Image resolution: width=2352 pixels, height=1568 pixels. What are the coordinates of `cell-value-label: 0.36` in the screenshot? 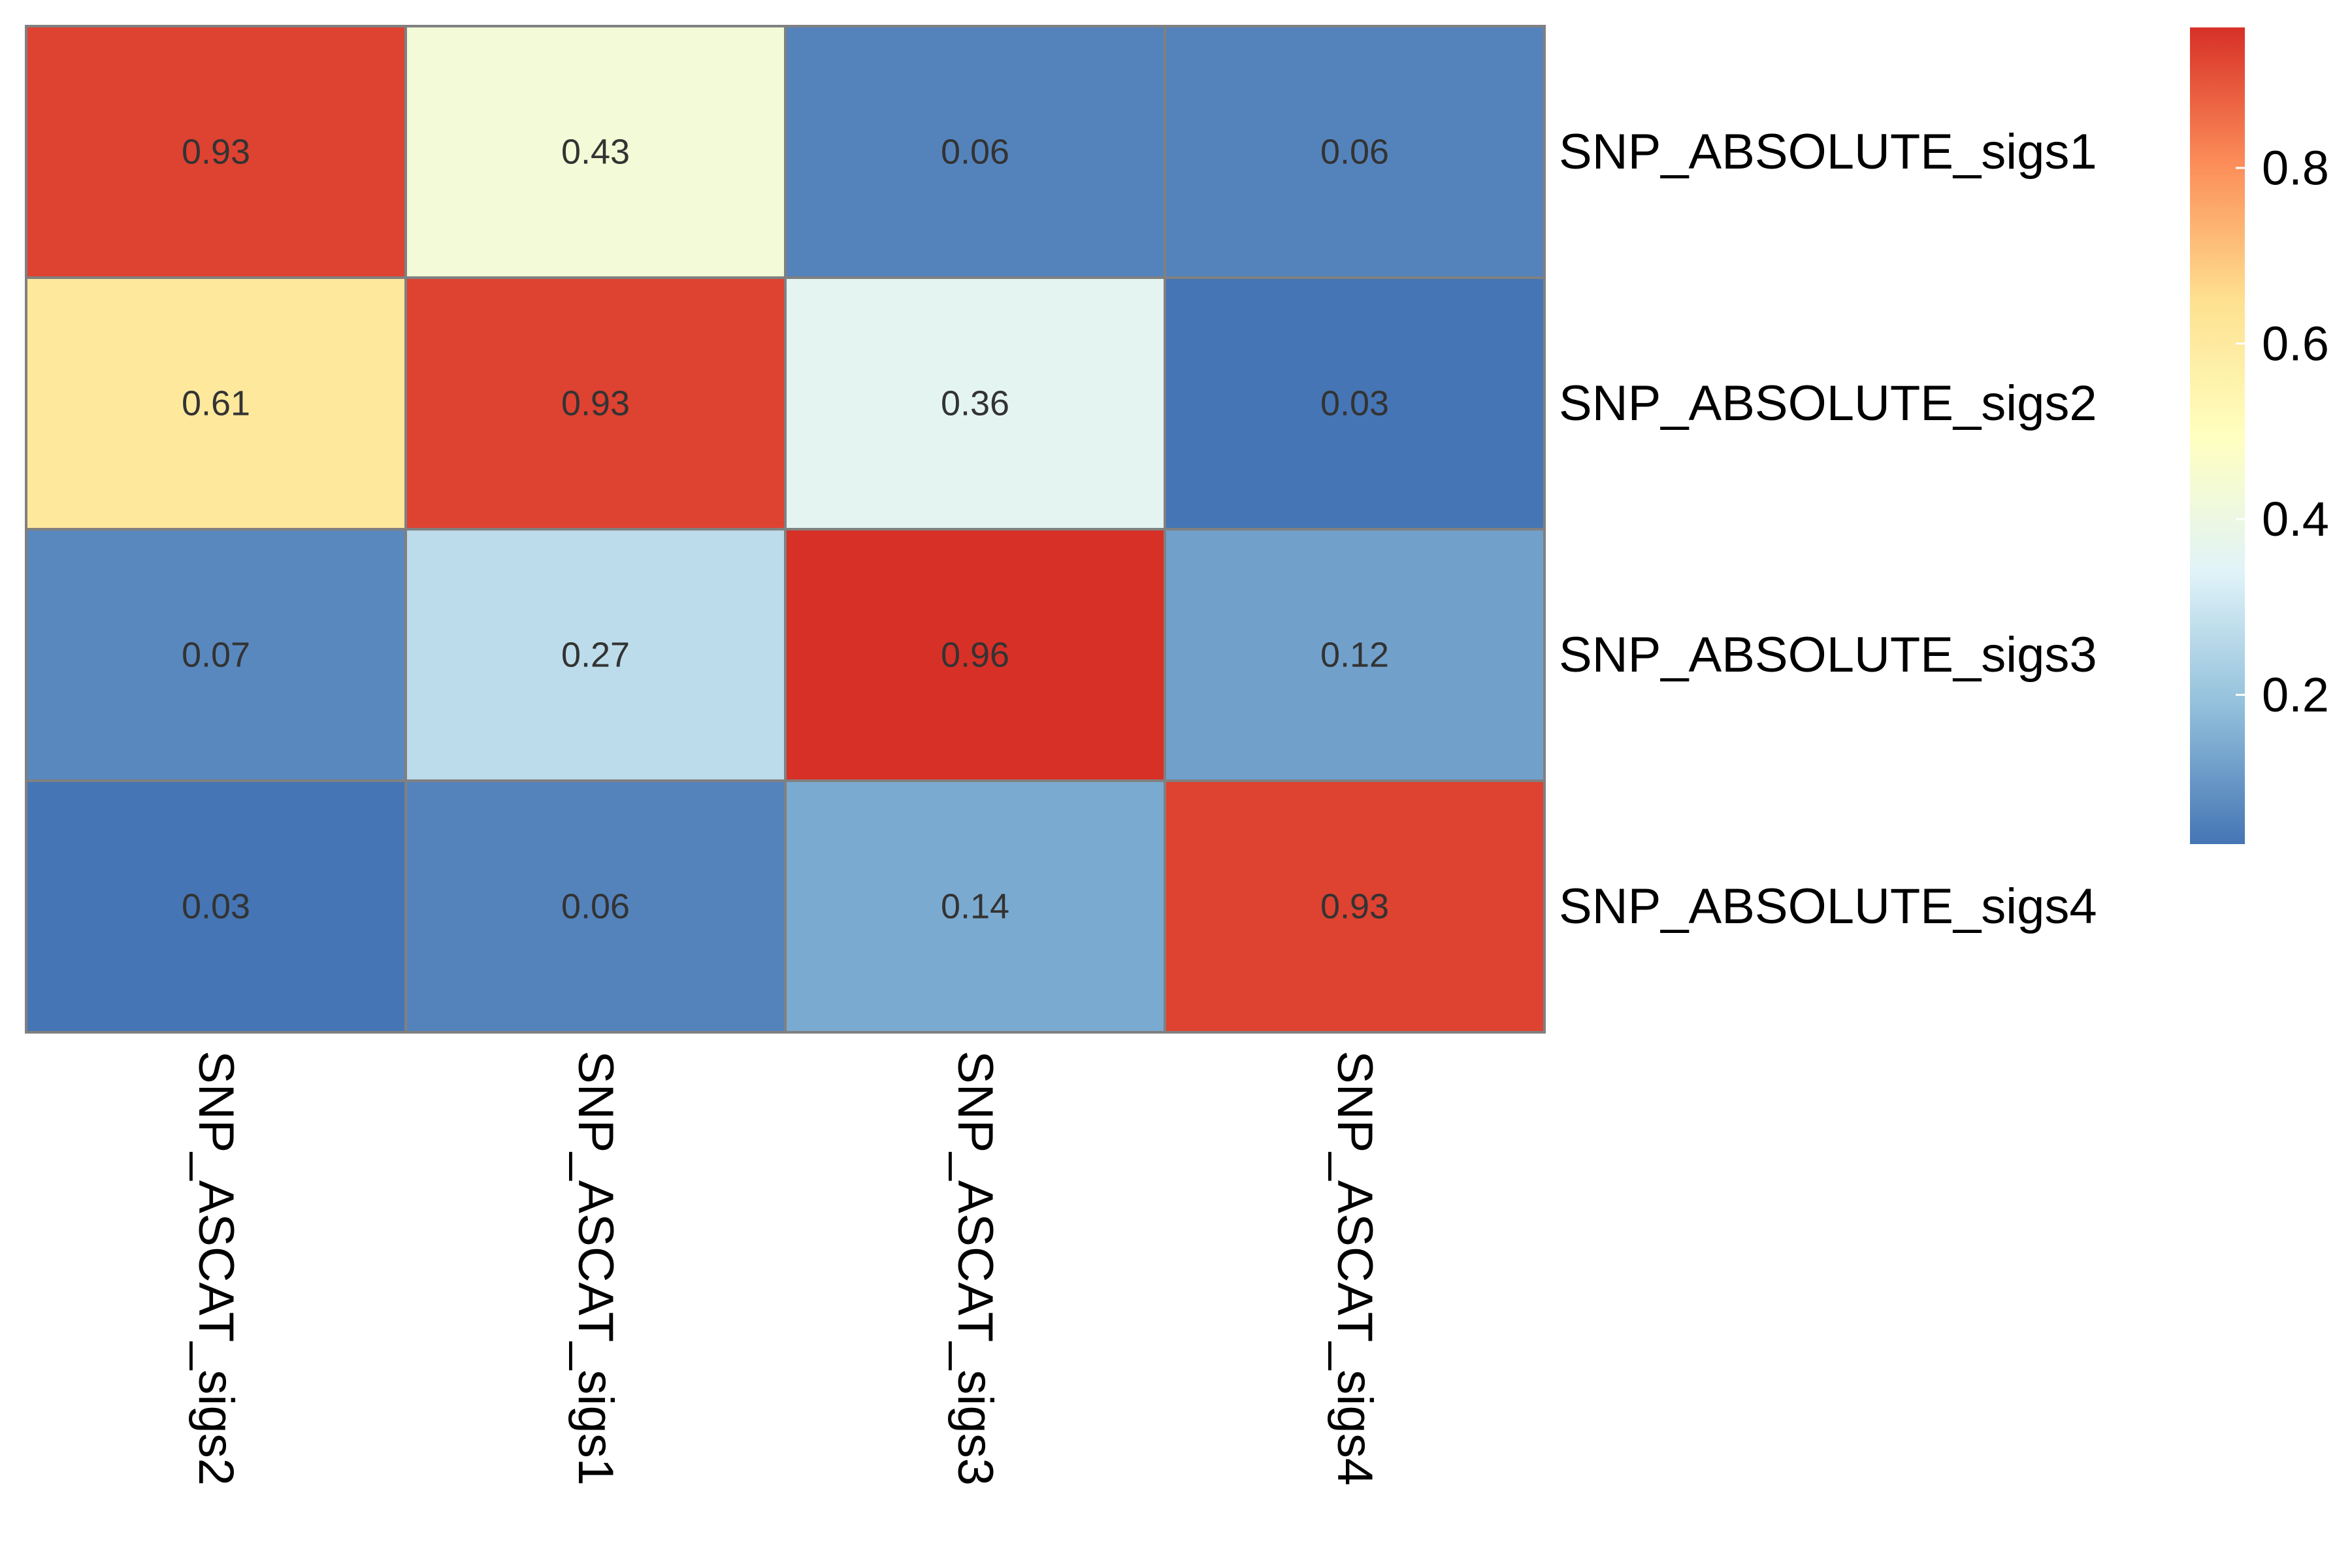 It's located at (975, 403).